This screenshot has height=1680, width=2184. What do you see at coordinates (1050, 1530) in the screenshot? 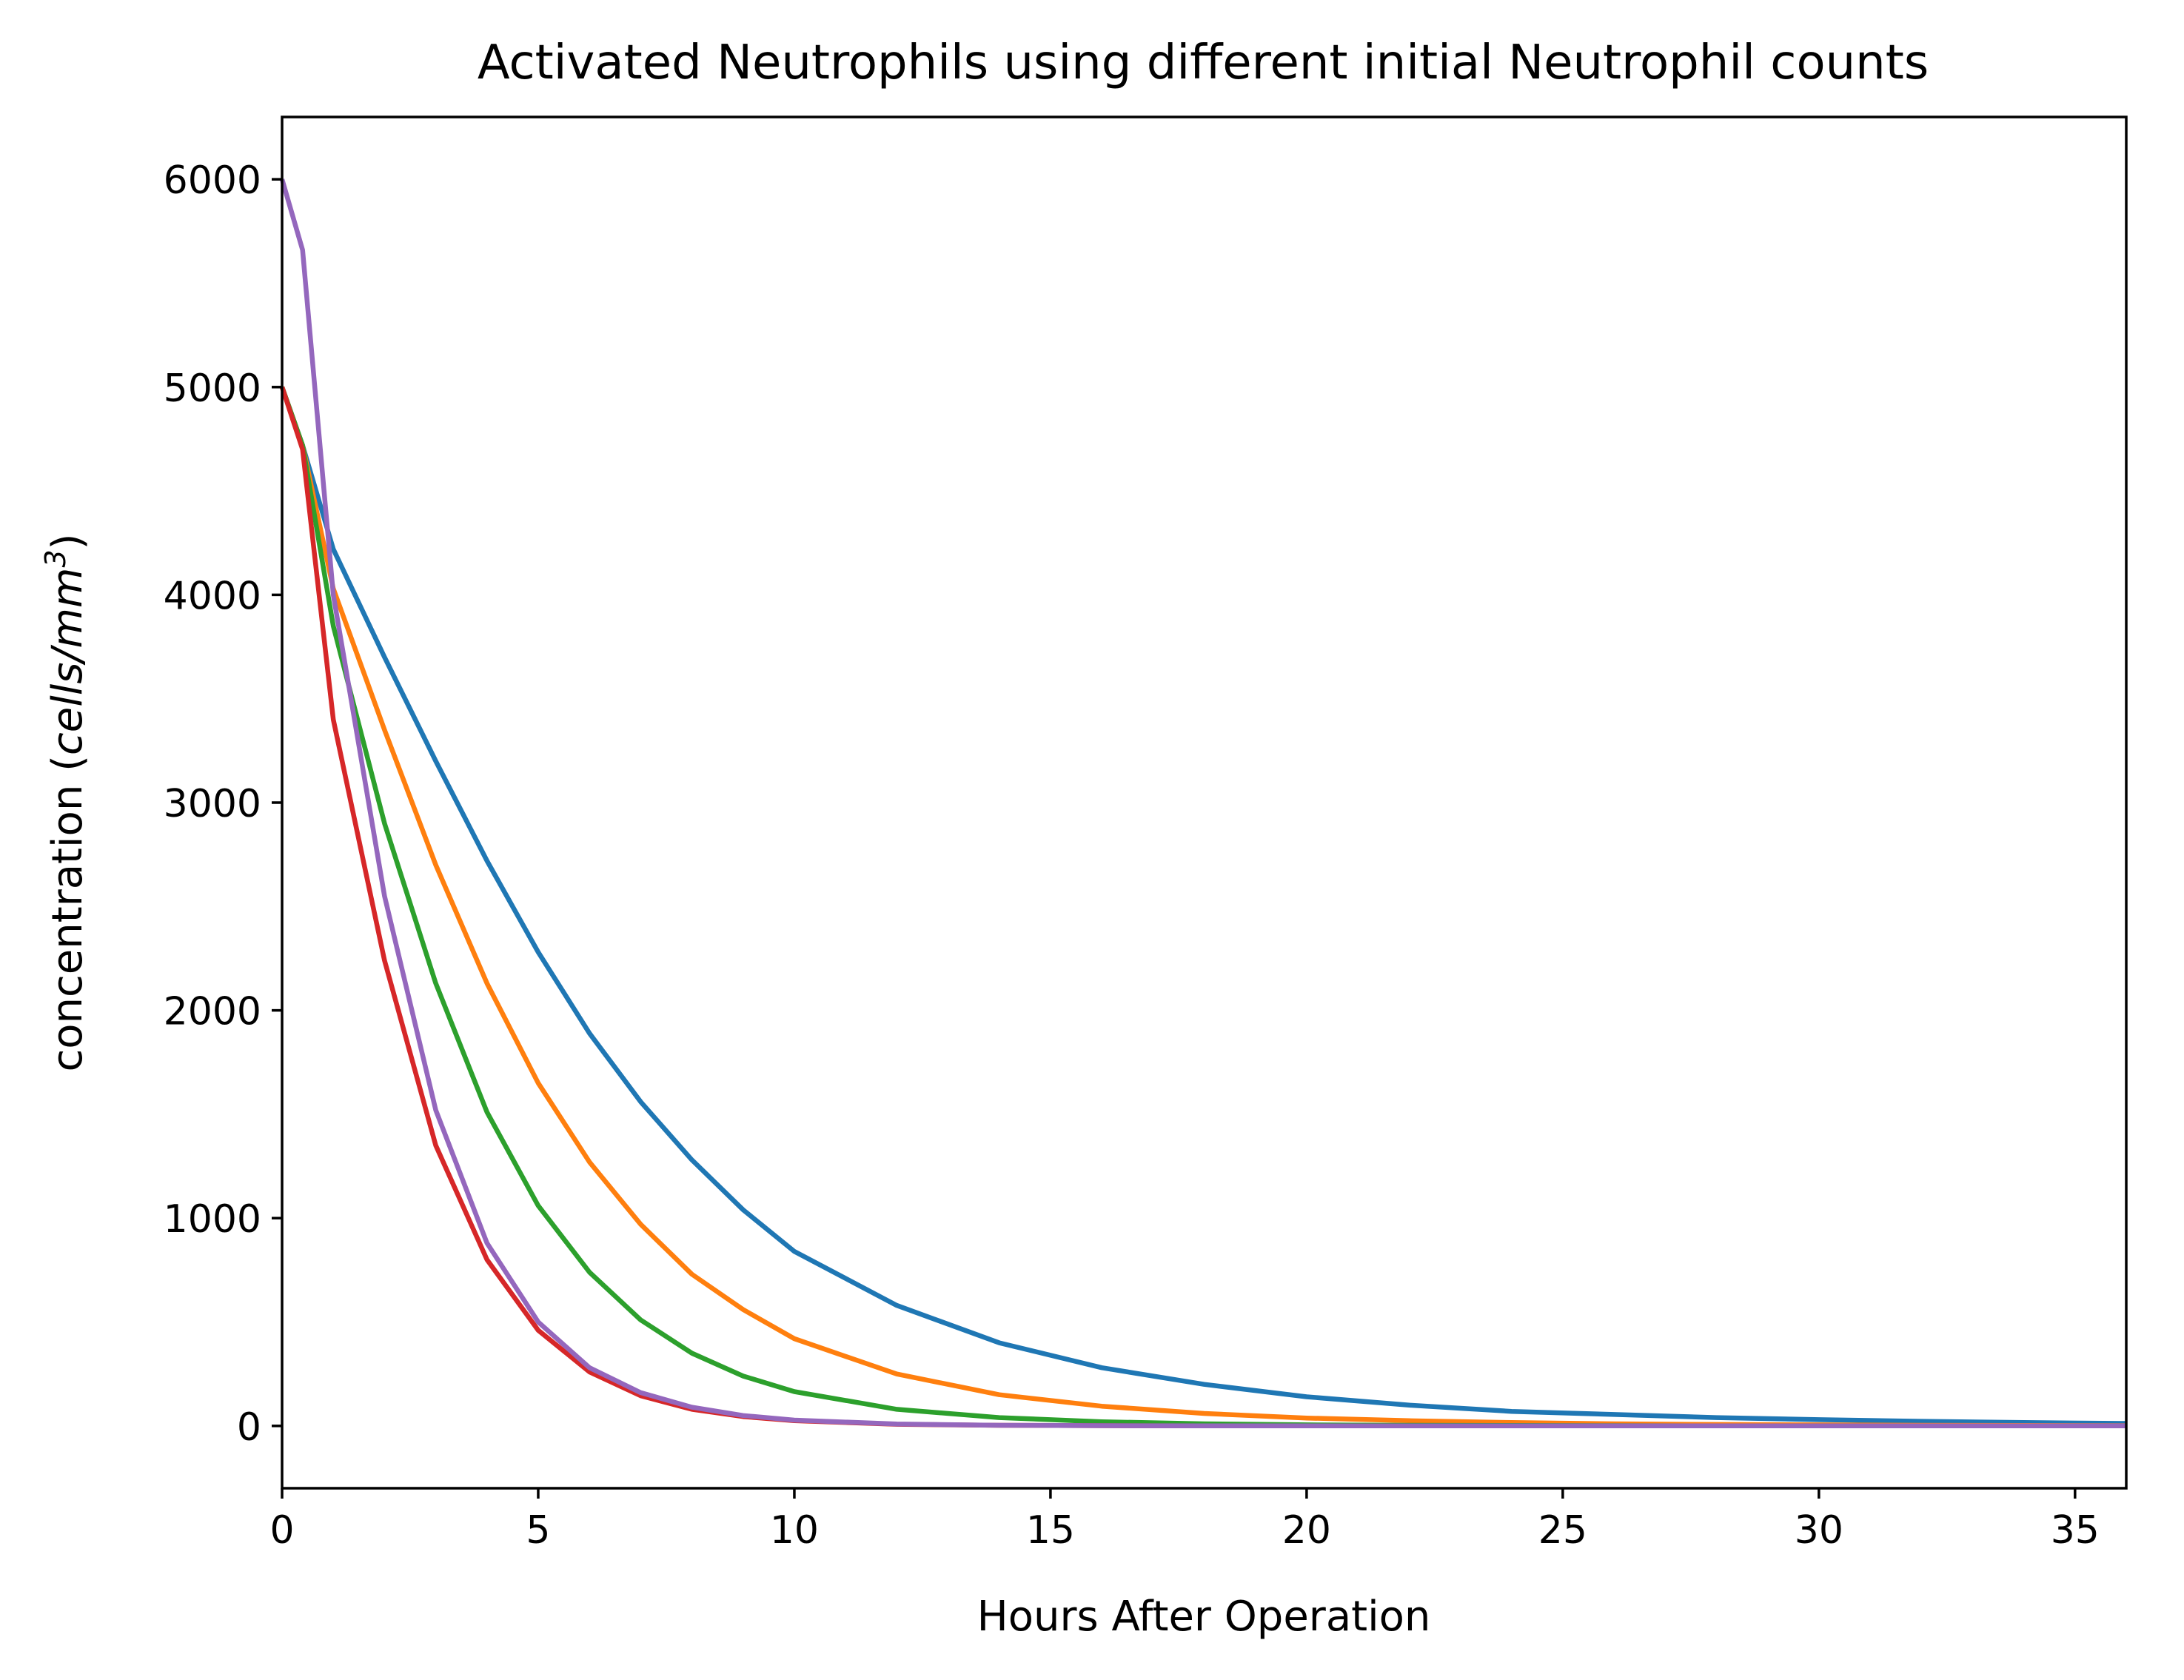
I see `x-tick-label: 15` at bounding box center [1050, 1530].